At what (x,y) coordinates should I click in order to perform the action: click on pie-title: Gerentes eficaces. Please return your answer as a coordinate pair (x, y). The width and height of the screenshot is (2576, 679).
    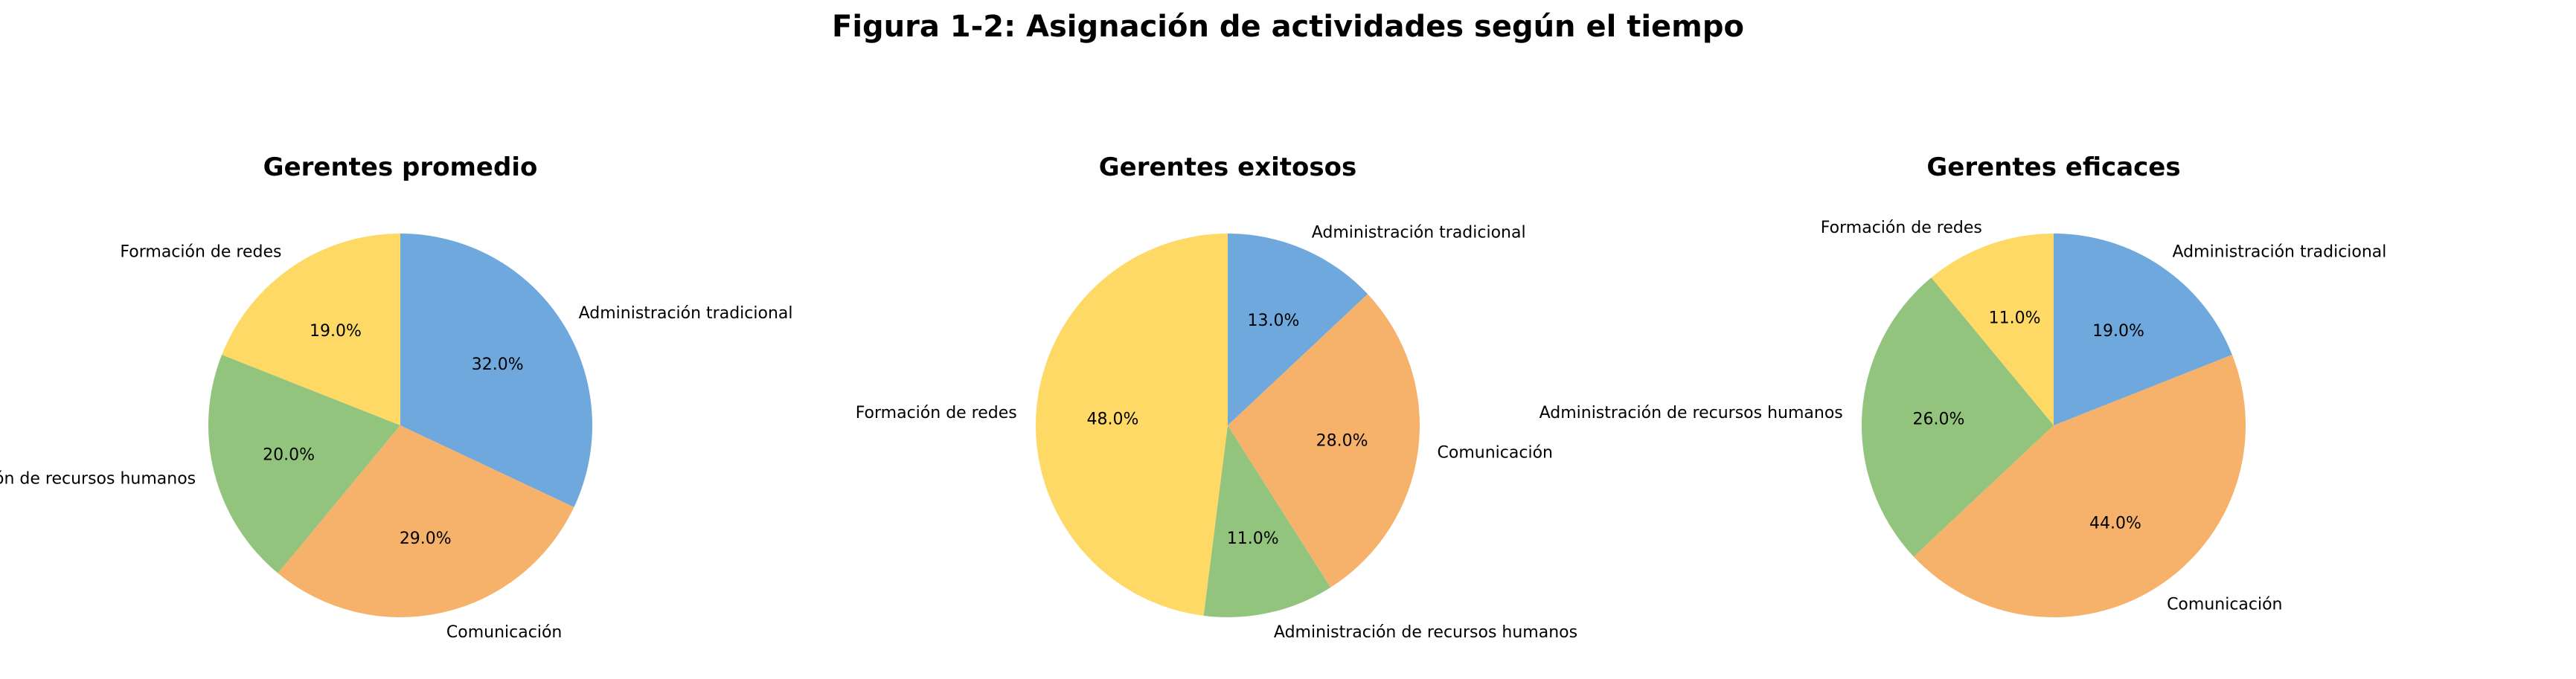
    Looking at the image, I should click on (2053, 167).